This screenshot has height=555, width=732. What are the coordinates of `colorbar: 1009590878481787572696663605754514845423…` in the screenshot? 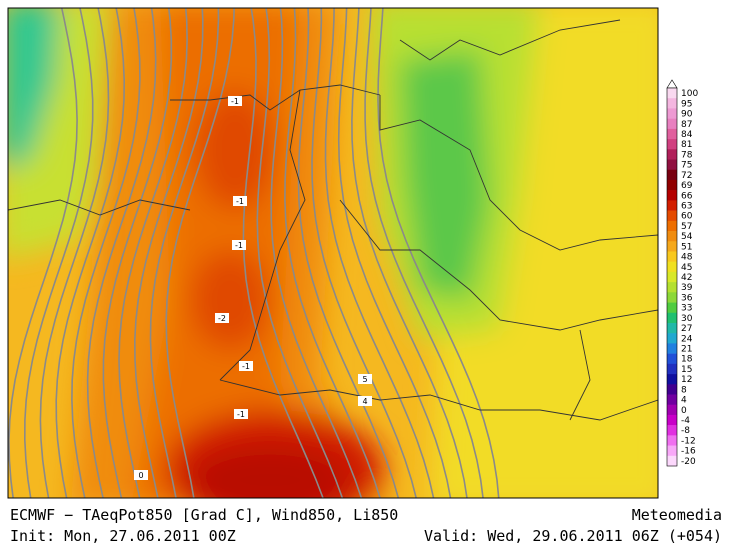 It's located at (682, 273).